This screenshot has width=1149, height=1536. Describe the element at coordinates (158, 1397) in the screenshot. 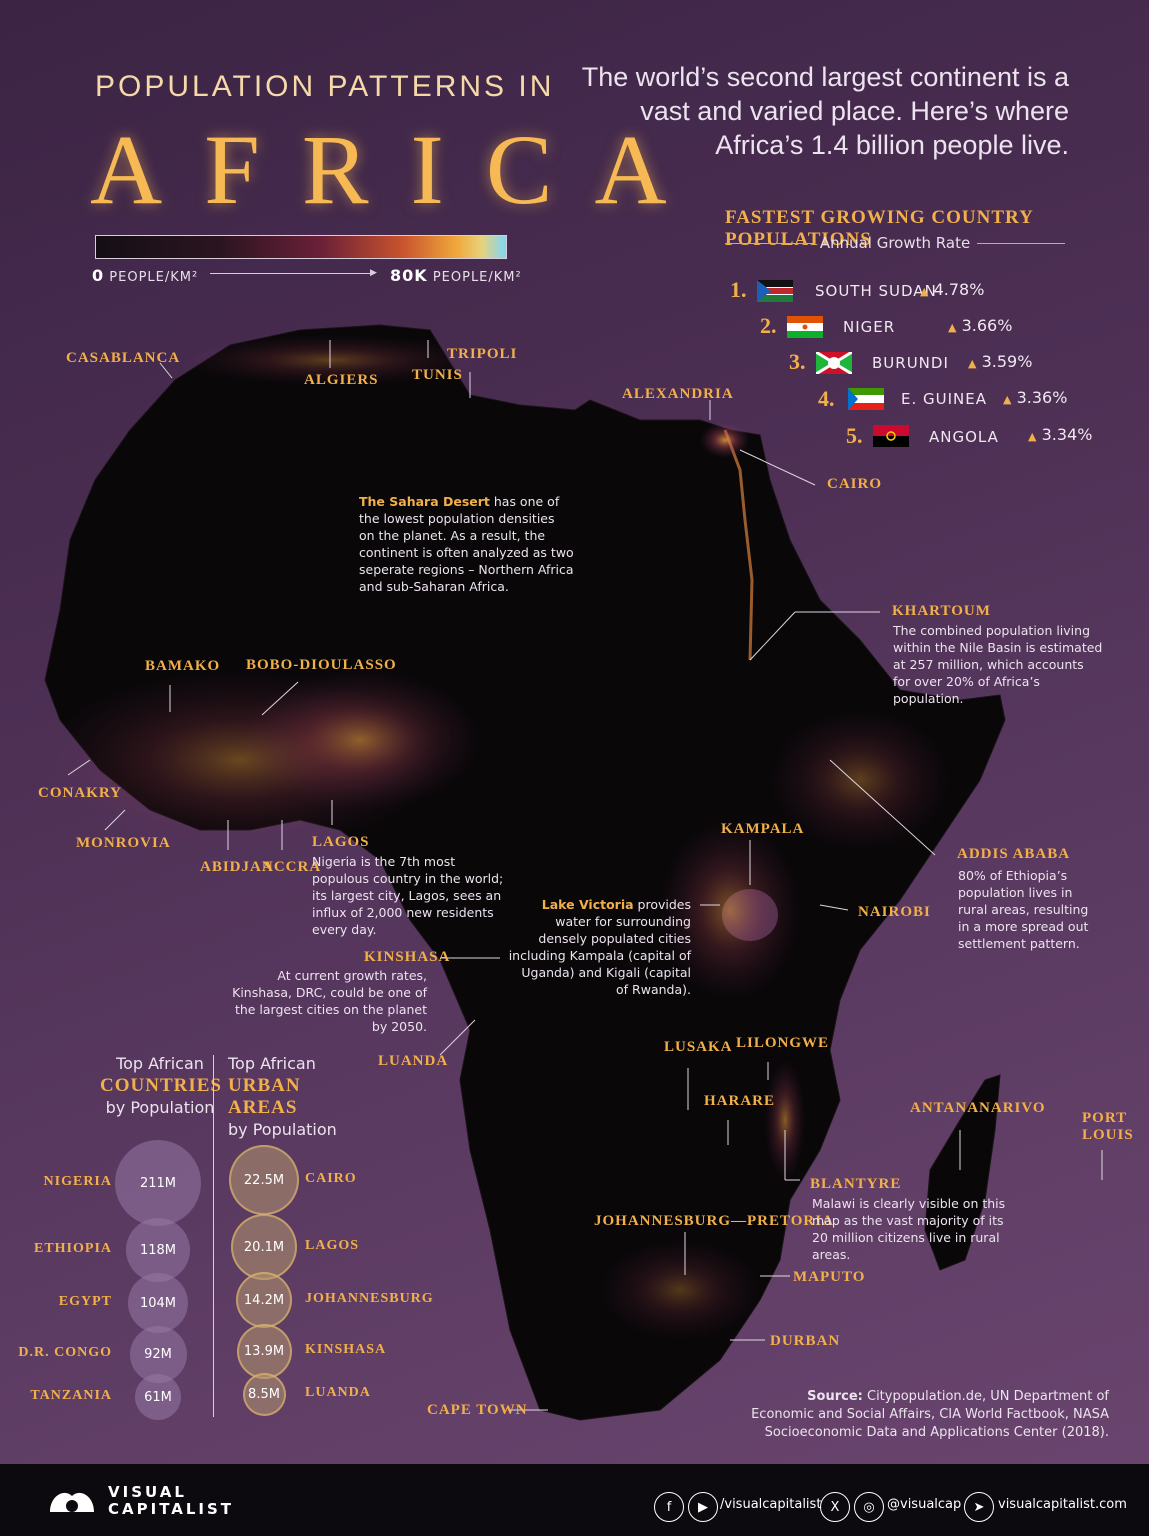

I see `country-bubble: 61M` at that location.